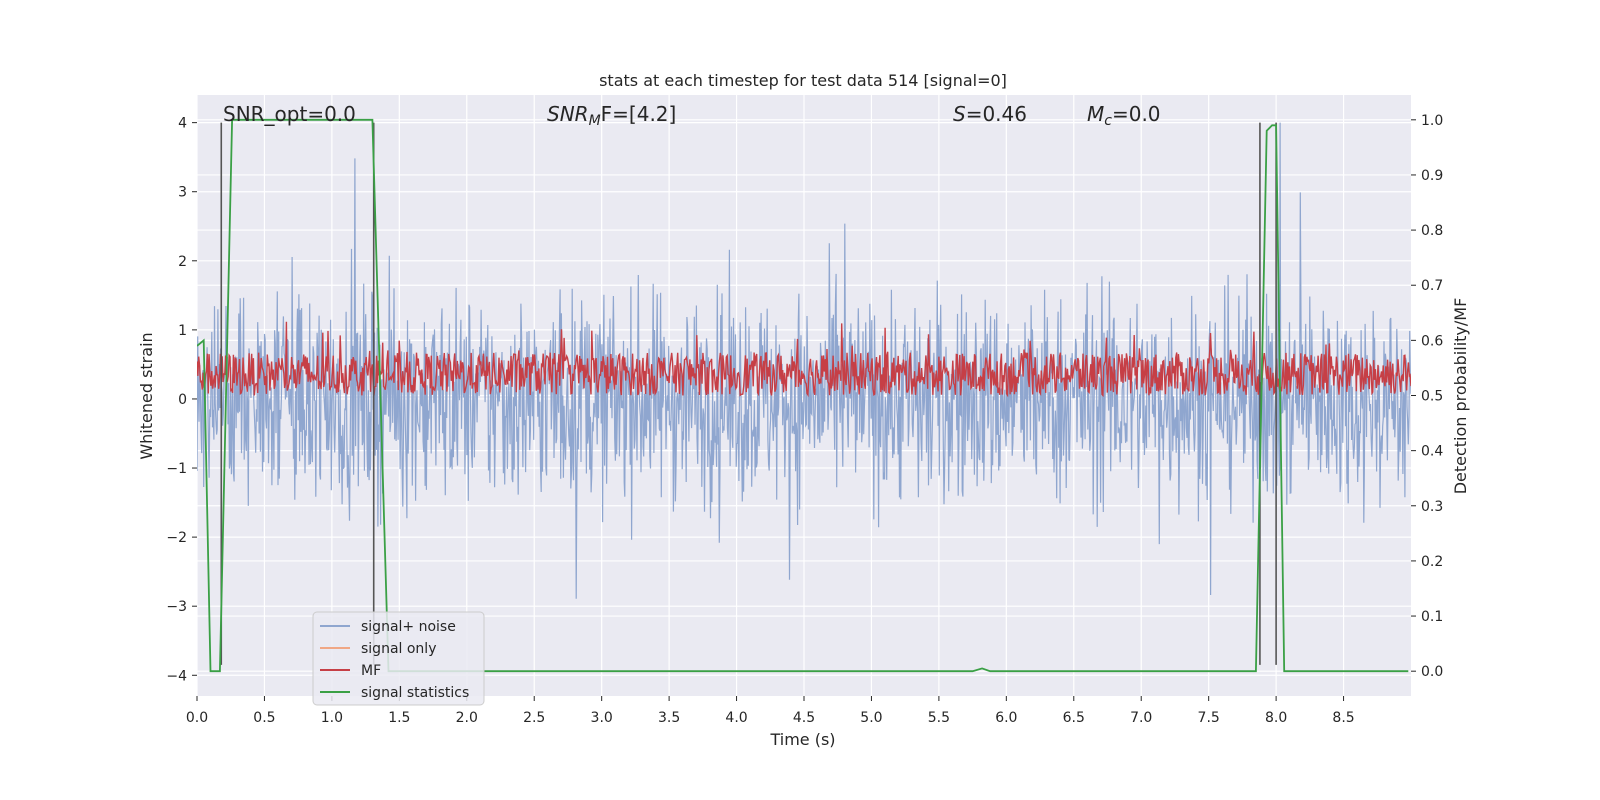 The width and height of the screenshot is (1600, 800). I want to click on y-left-tick-label: 1, so click(182, 331).